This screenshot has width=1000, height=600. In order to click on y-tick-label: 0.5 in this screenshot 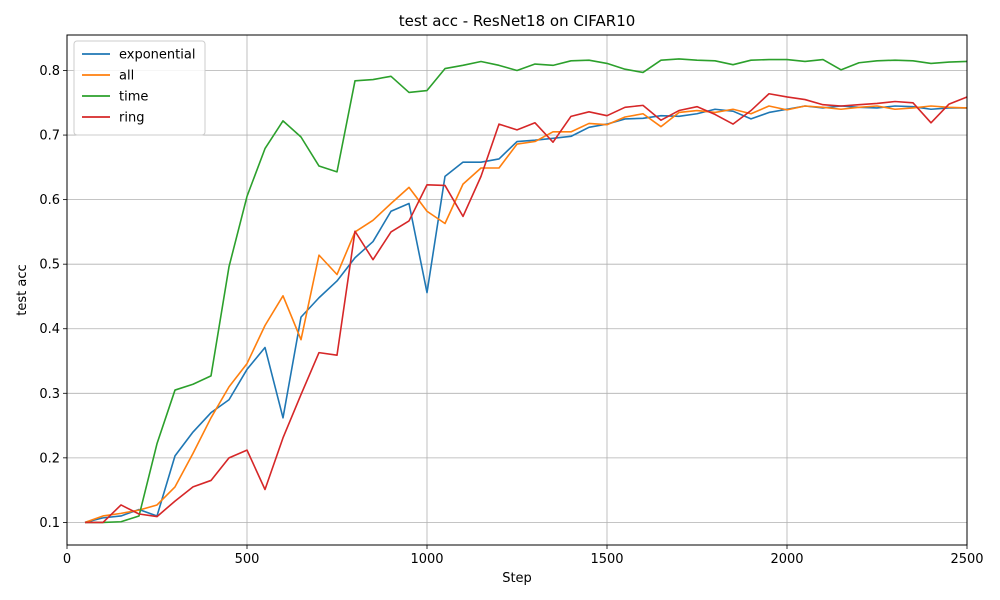, I will do `click(49, 265)`.